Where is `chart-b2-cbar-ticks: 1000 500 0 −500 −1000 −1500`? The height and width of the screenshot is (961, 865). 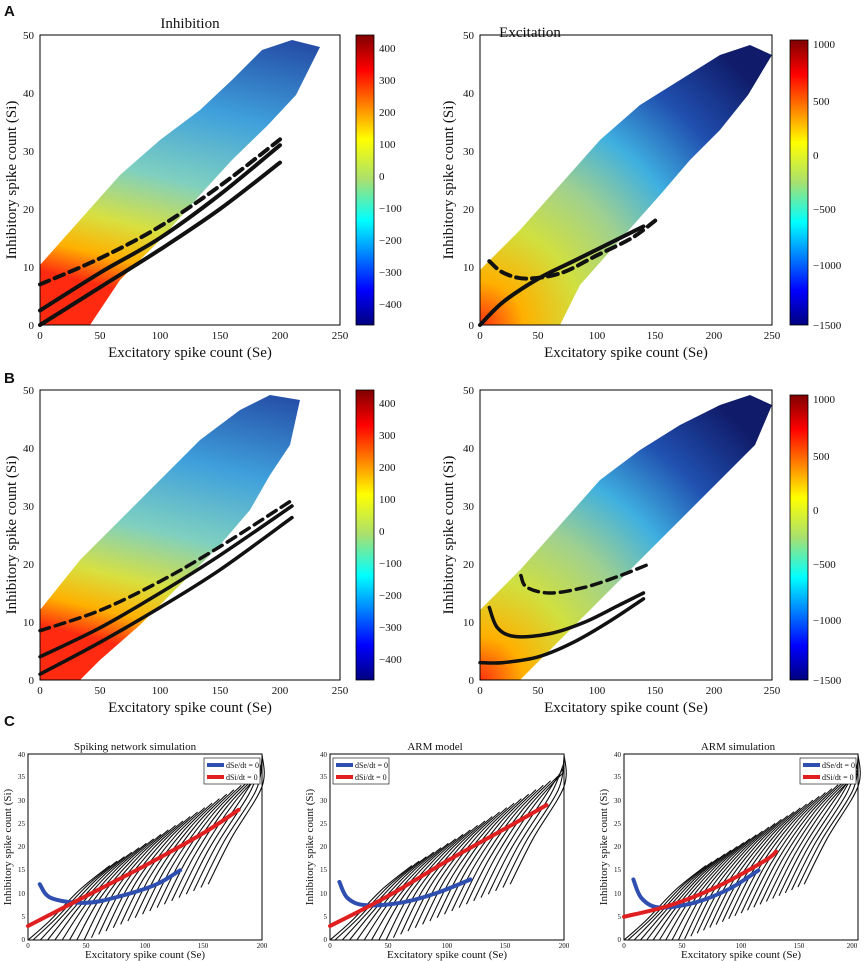 chart-b2-cbar-ticks: 1000 500 0 −500 −1000 −1500 is located at coordinates (827, 540).